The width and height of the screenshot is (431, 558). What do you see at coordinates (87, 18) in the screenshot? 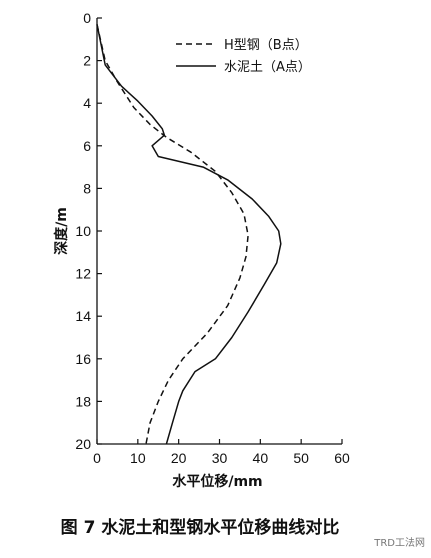
I see `y-tick-label: 0` at bounding box center [87, 18].